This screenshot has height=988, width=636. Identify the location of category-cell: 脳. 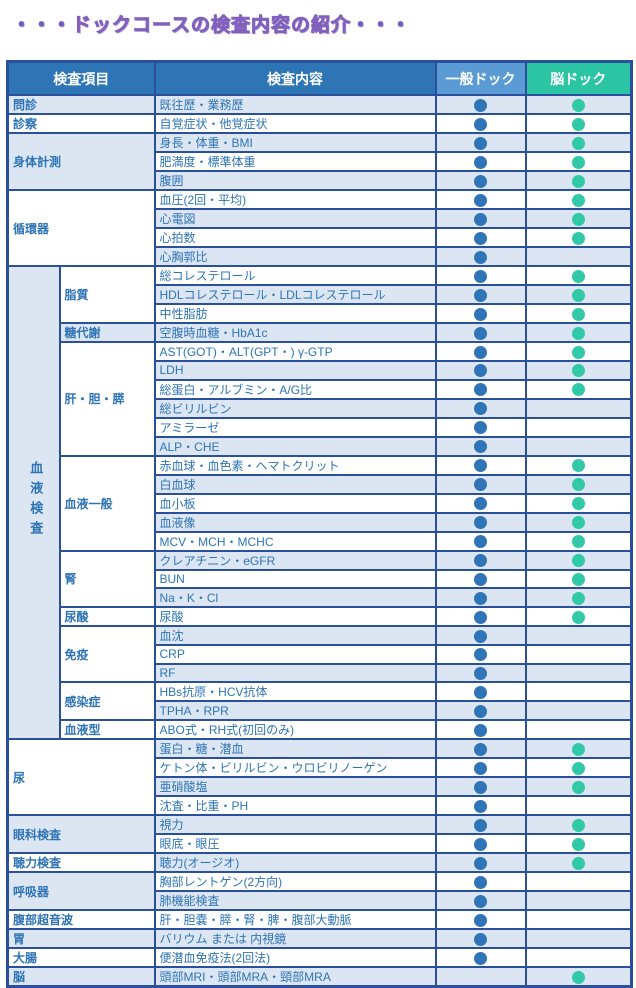
(81, 977).